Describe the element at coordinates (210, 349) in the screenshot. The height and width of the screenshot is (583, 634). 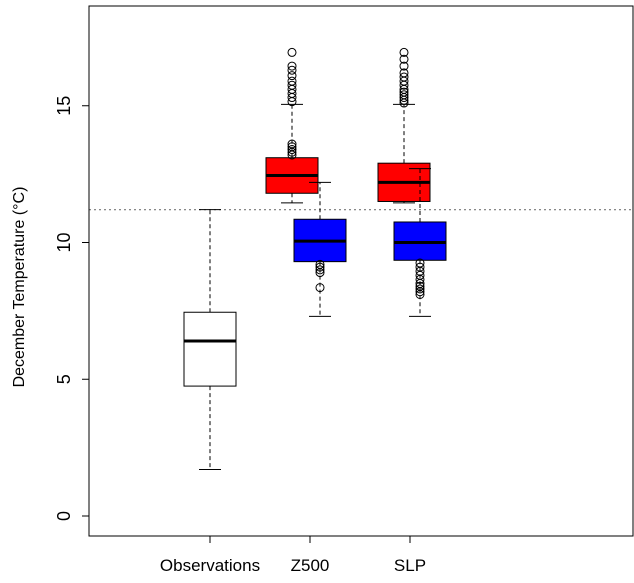
I see `box-rect` at that location.